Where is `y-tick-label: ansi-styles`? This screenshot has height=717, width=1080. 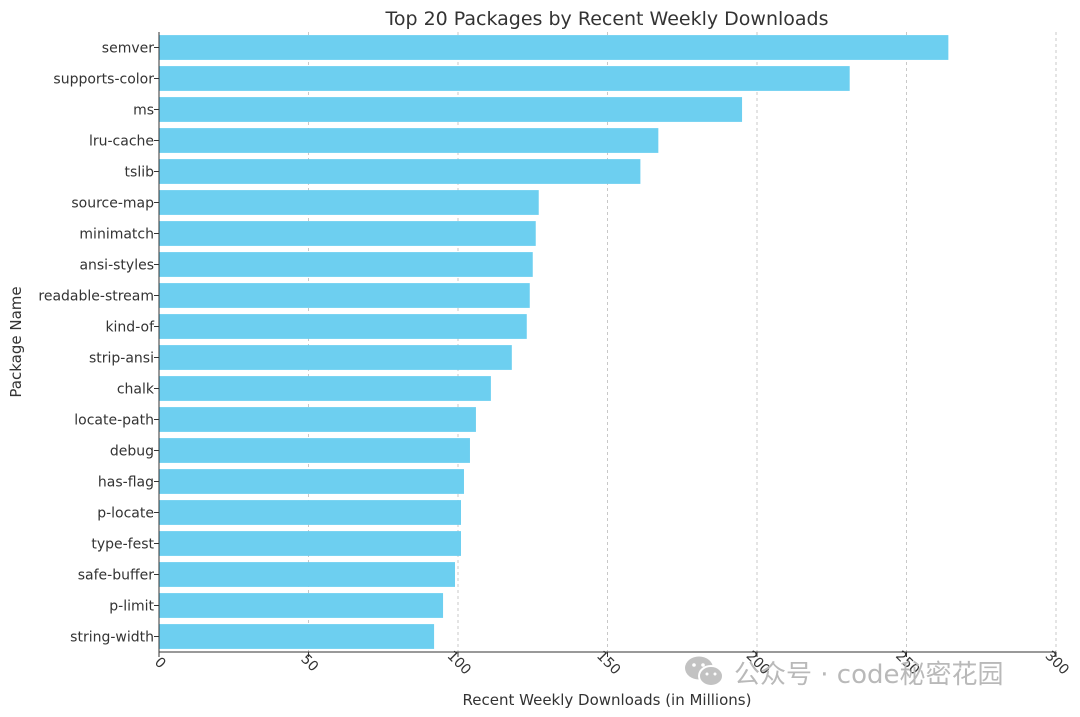 y-tick-label: ansi-styles is located at coordinates (116, 266).